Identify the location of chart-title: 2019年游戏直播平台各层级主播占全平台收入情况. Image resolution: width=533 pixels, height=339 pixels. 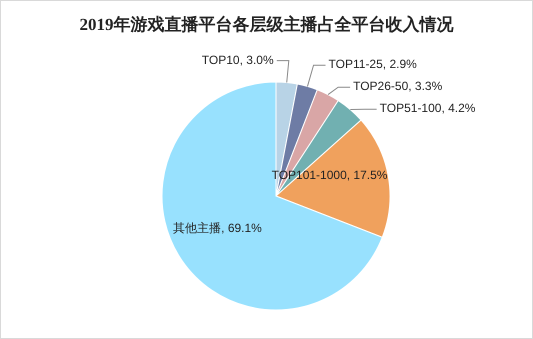
(267, 24).